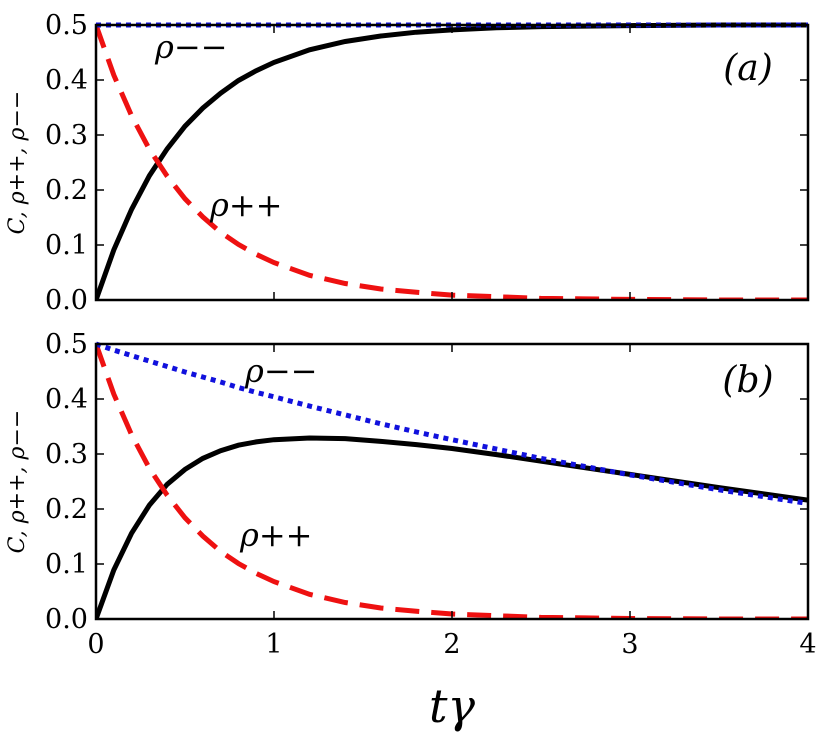 This screenshot has height=735, width=822. Describe the element at coordinates (451, 644) in the screenshot. I see `x-tick-label: 2` at that location.